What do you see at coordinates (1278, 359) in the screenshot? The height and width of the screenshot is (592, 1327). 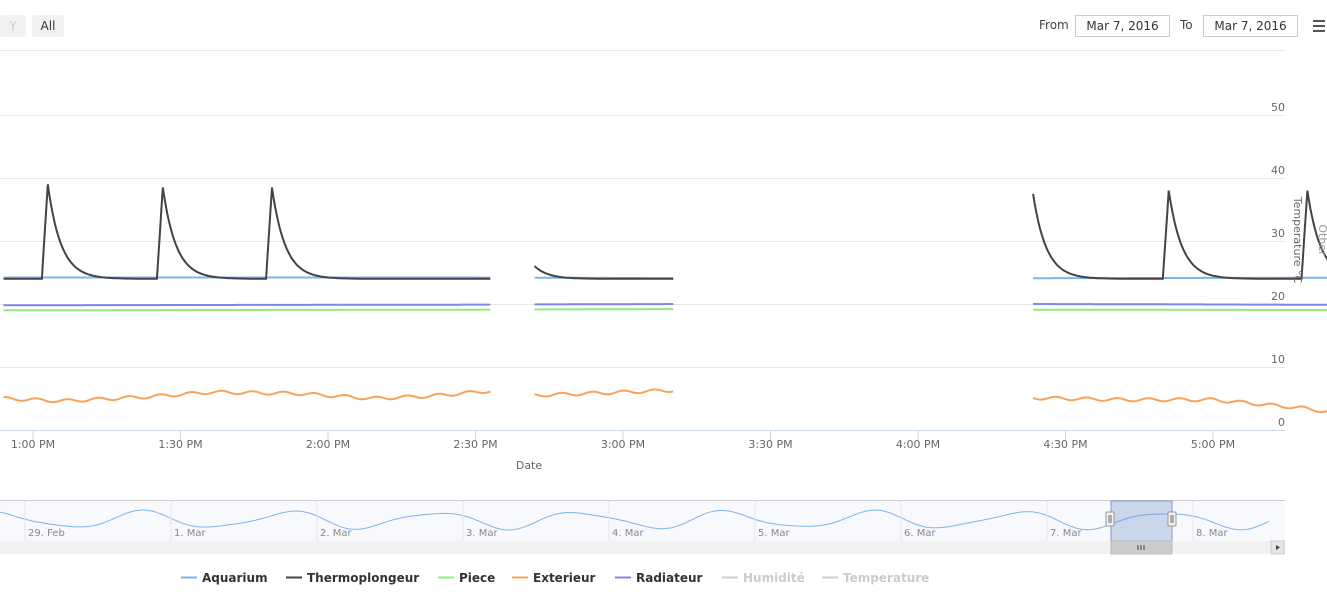 I see `y-tick-label: 10` at bounding box center [1278, 359].